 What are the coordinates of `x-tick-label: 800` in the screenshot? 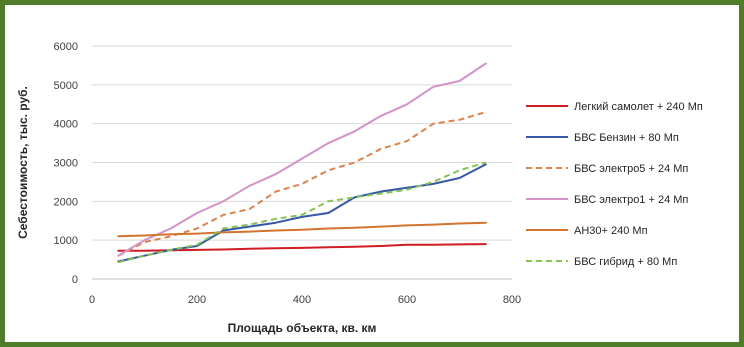 It's located at (512, 300).